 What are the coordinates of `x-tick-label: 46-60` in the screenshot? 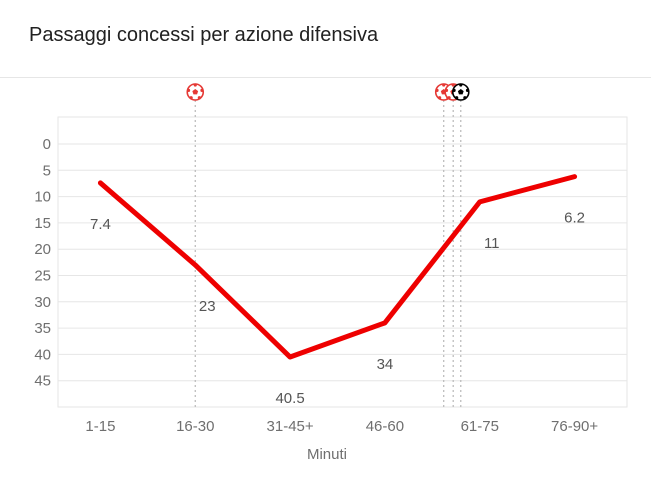 It's located at (385, 426).